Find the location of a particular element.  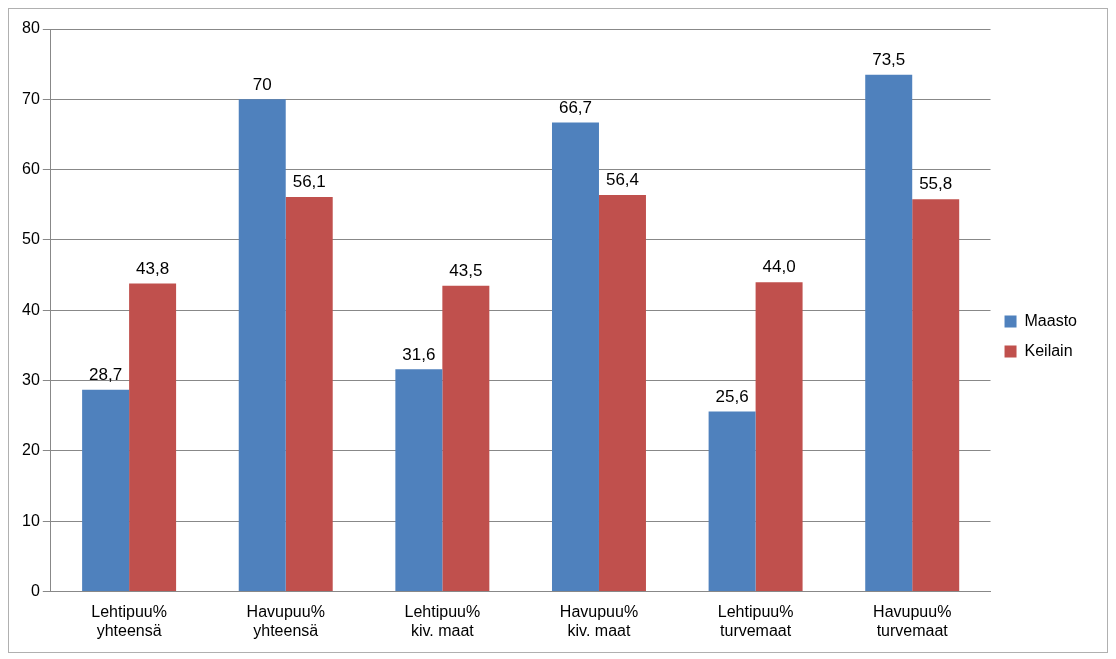

y-tick-label: 0 is located at coordinates (35, 591).